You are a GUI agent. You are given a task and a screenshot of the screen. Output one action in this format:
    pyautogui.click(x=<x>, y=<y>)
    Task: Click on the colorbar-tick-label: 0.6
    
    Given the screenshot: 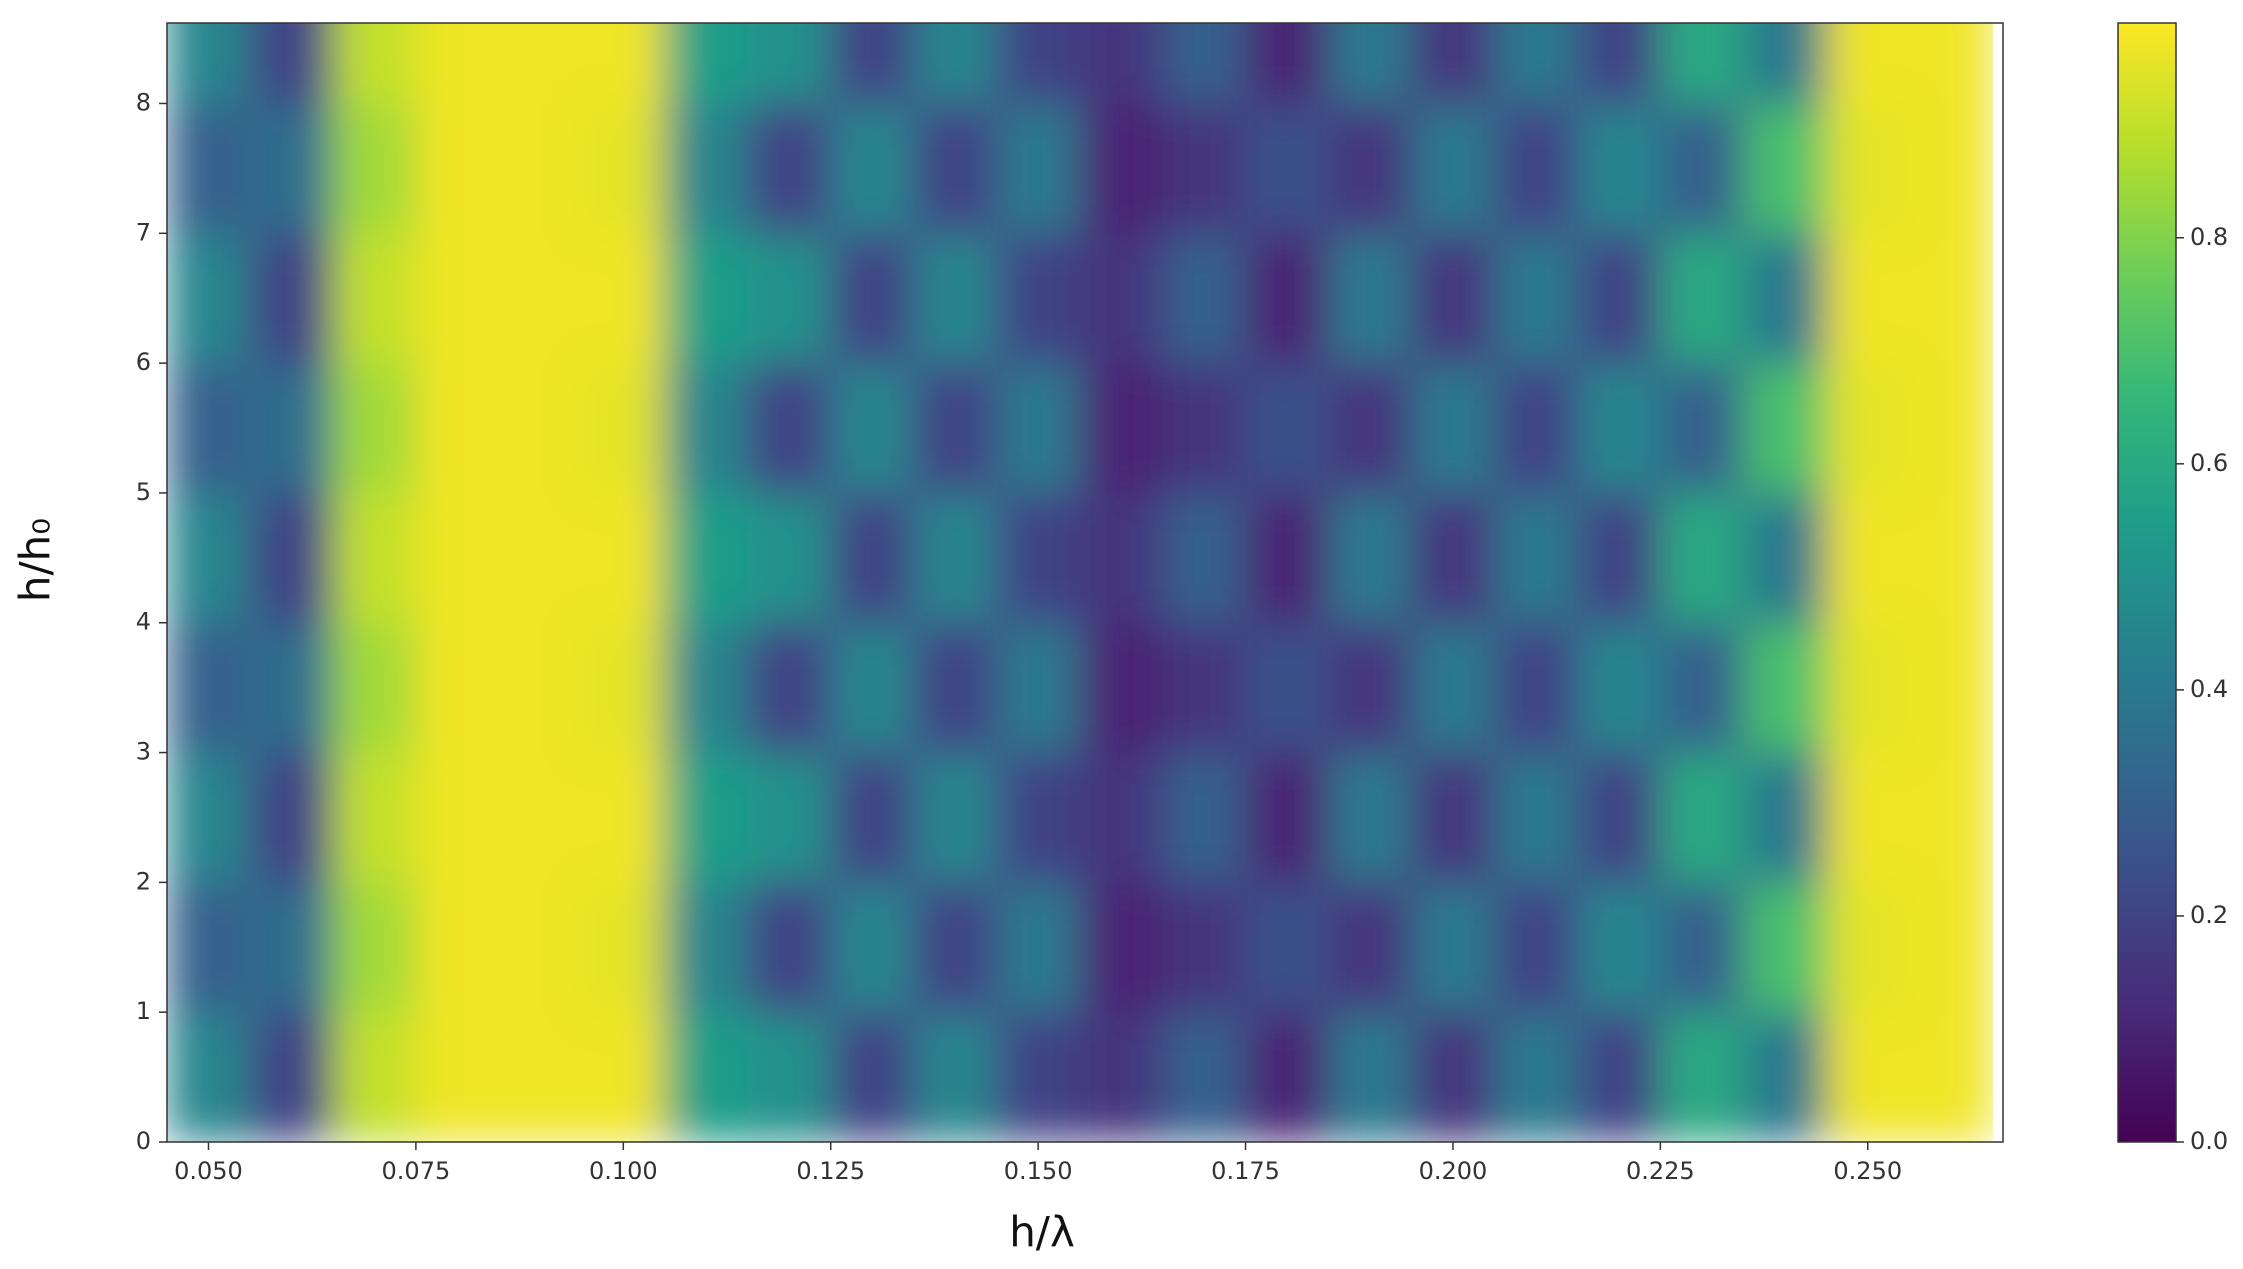 What is the action you would take?
    pyautogui.click(x=2209, y=463)
    